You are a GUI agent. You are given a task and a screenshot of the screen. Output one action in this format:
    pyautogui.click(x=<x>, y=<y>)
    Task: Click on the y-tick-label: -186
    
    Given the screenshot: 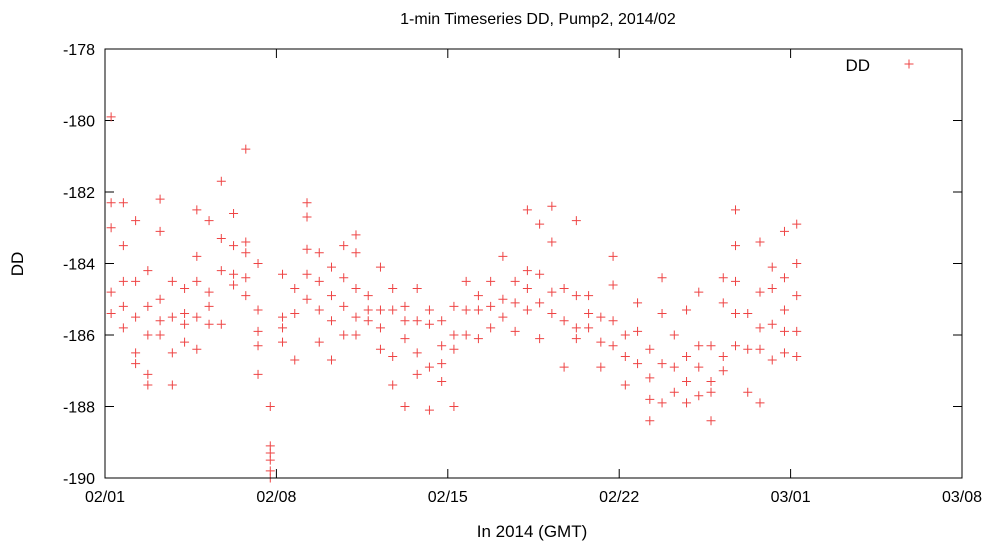 What is the action you would take?
    pyautogui.click(x=79, y=336)
    